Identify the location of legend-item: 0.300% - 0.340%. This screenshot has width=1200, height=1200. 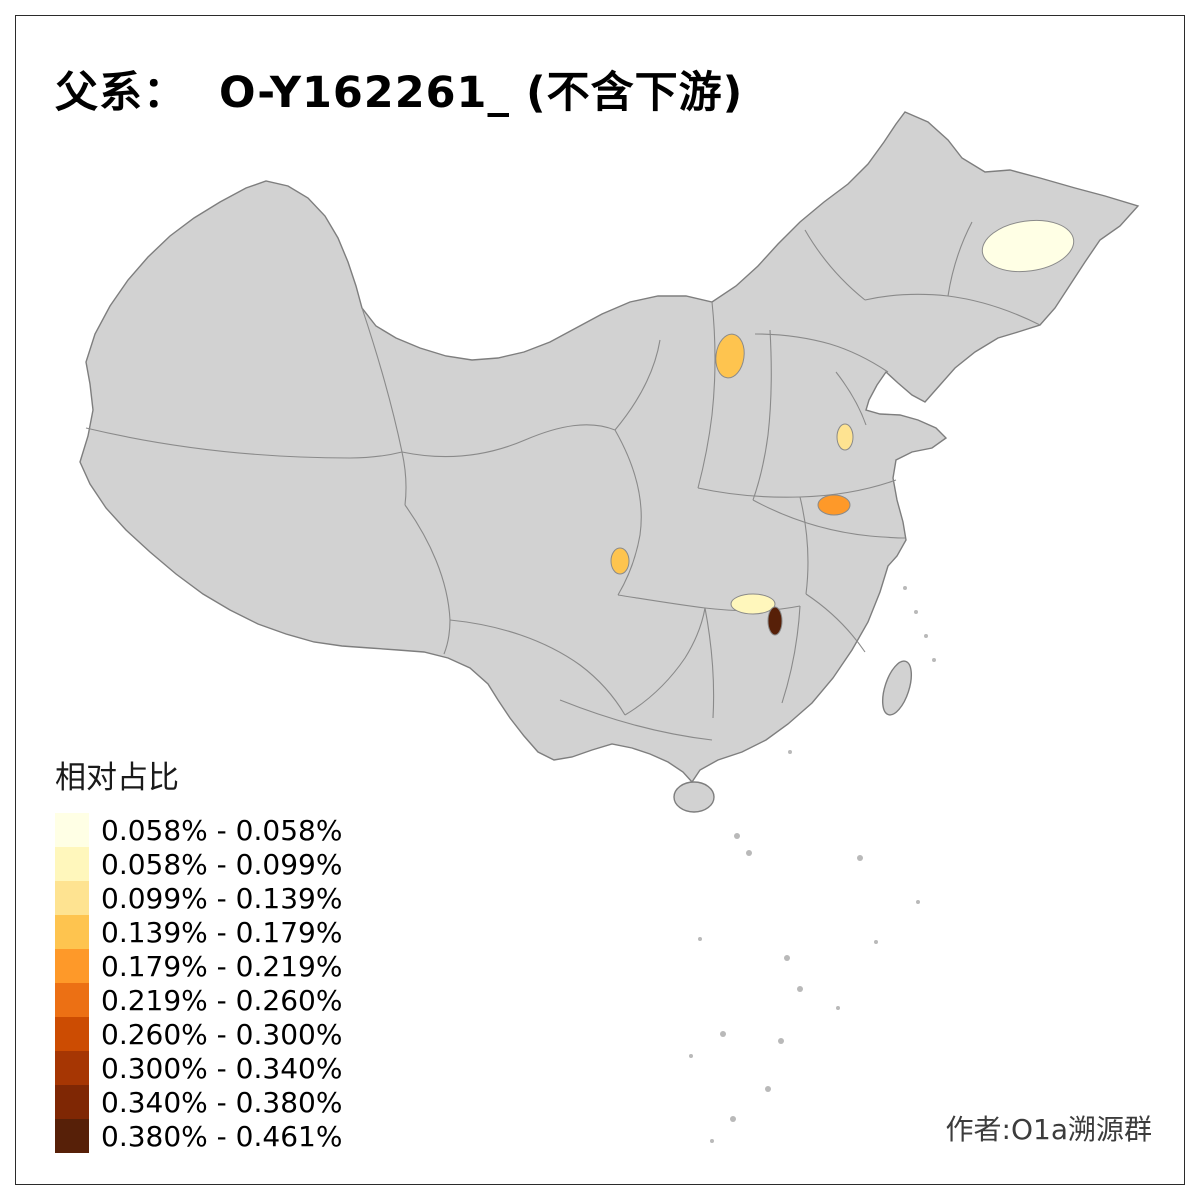
(198, 1068).